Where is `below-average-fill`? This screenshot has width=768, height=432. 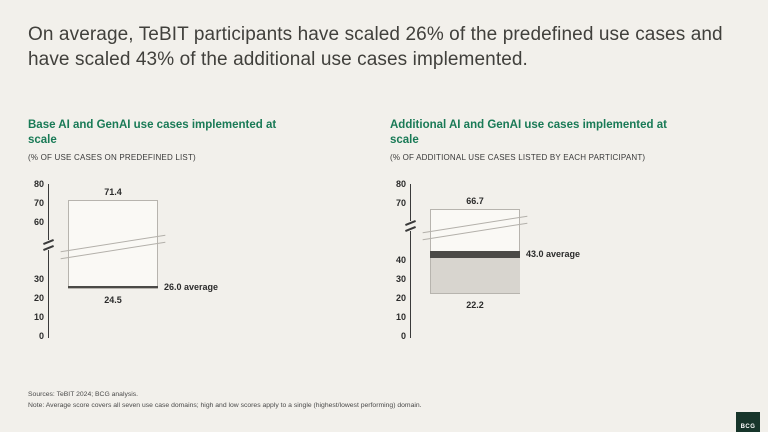
below-average-fill is located at coordinates (475, 273).